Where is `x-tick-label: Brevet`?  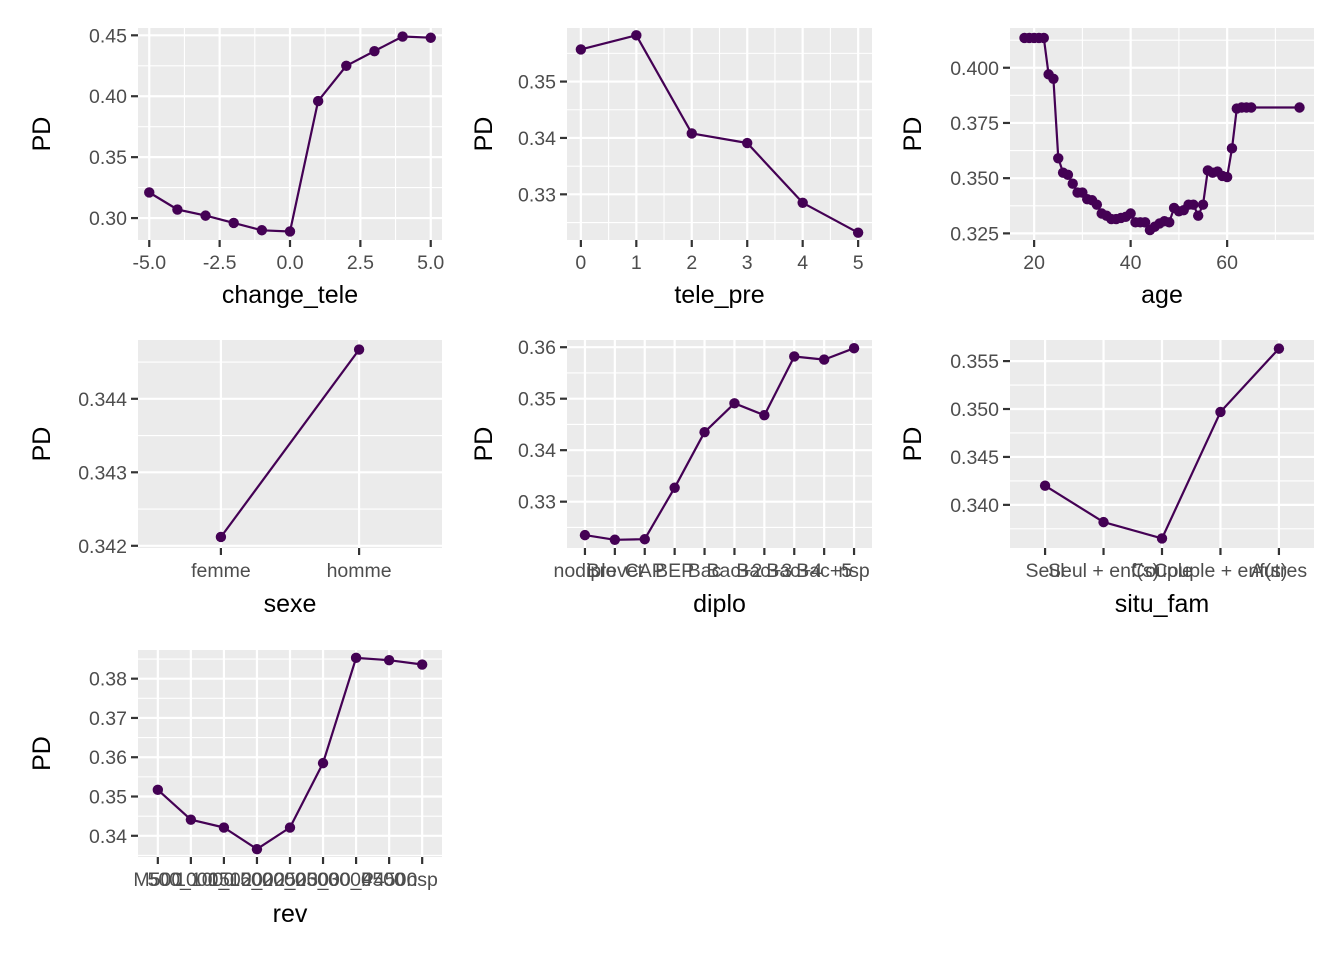
x-tick-label: Brevet is located at coordinates (615, 571).